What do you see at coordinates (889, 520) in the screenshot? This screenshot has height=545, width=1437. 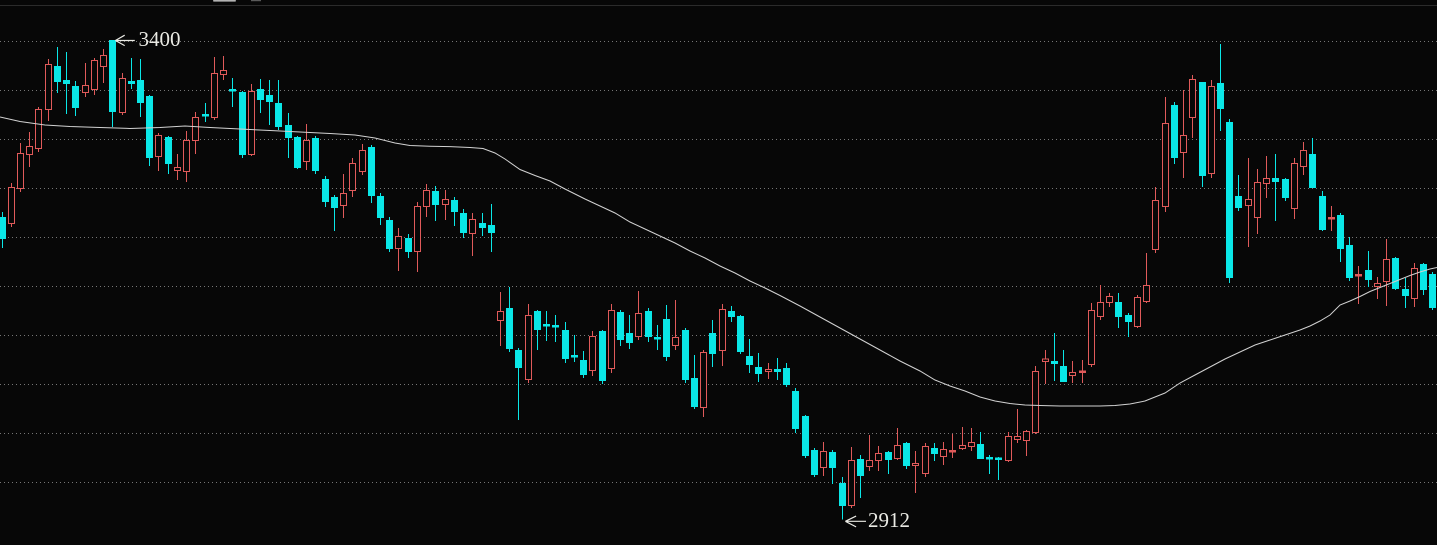 I see `svg-text: 2912` at bounding box center [889, 520].